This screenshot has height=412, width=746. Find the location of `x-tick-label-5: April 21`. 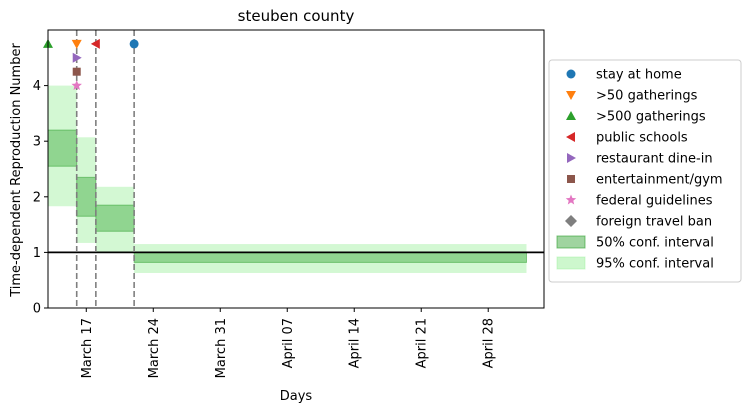

x-tick-label-5: April 21 is located at coordinates (422, 343).